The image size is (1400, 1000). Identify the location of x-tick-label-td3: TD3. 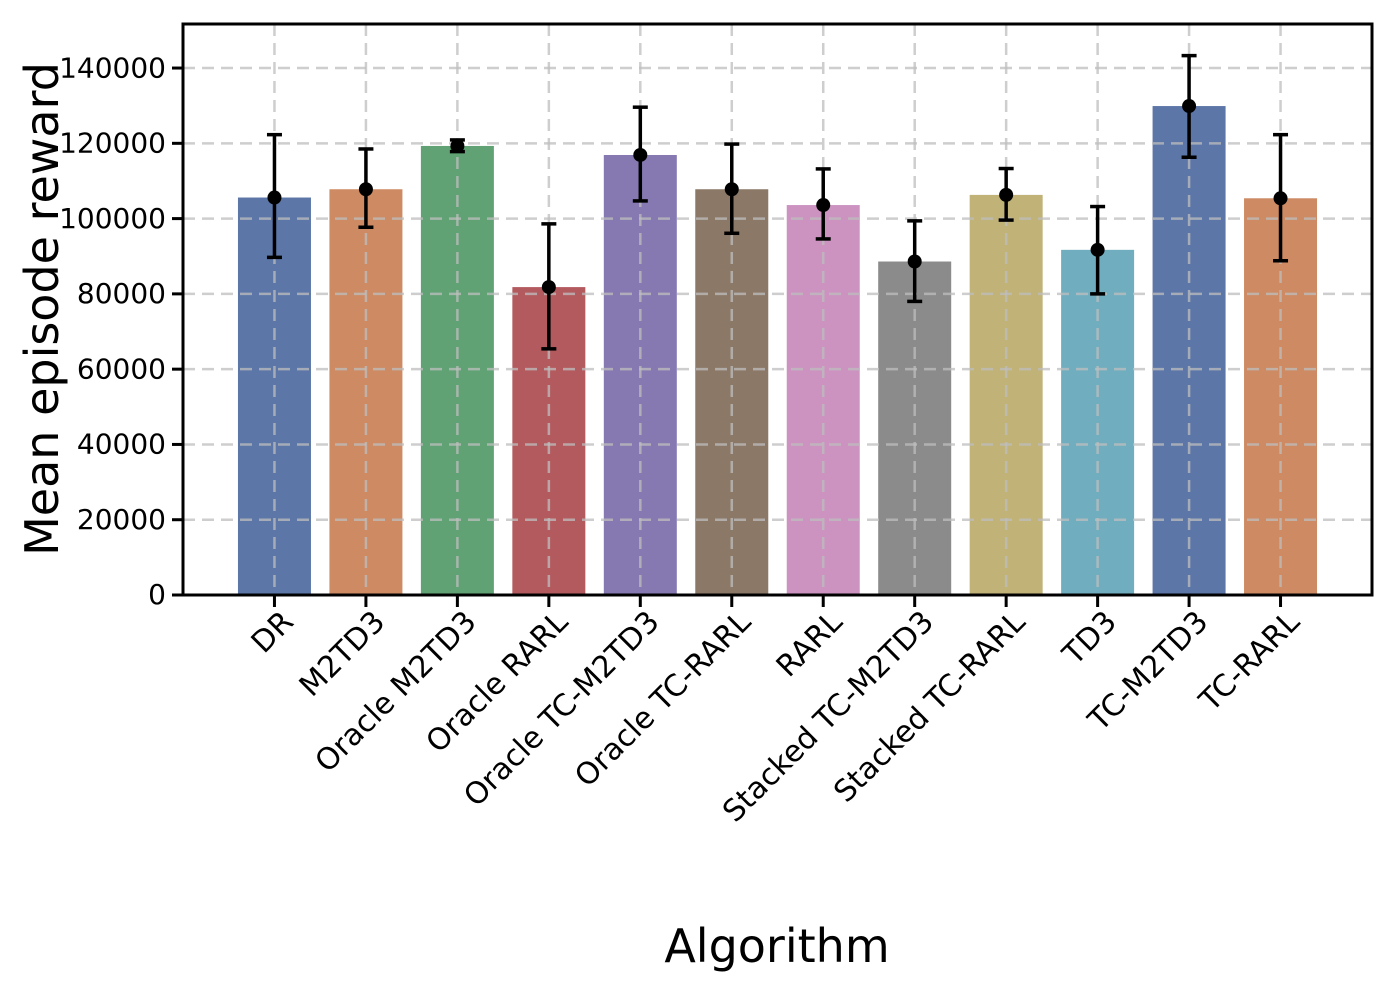
(1090, 638).